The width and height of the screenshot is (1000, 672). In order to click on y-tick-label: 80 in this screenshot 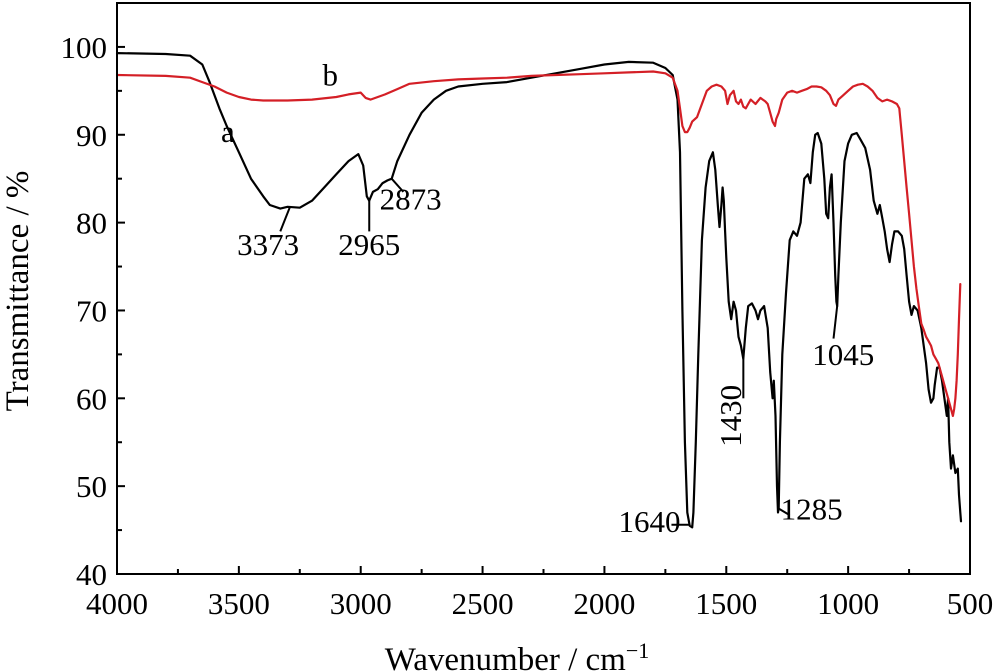, I will do `click(91, 223)`.